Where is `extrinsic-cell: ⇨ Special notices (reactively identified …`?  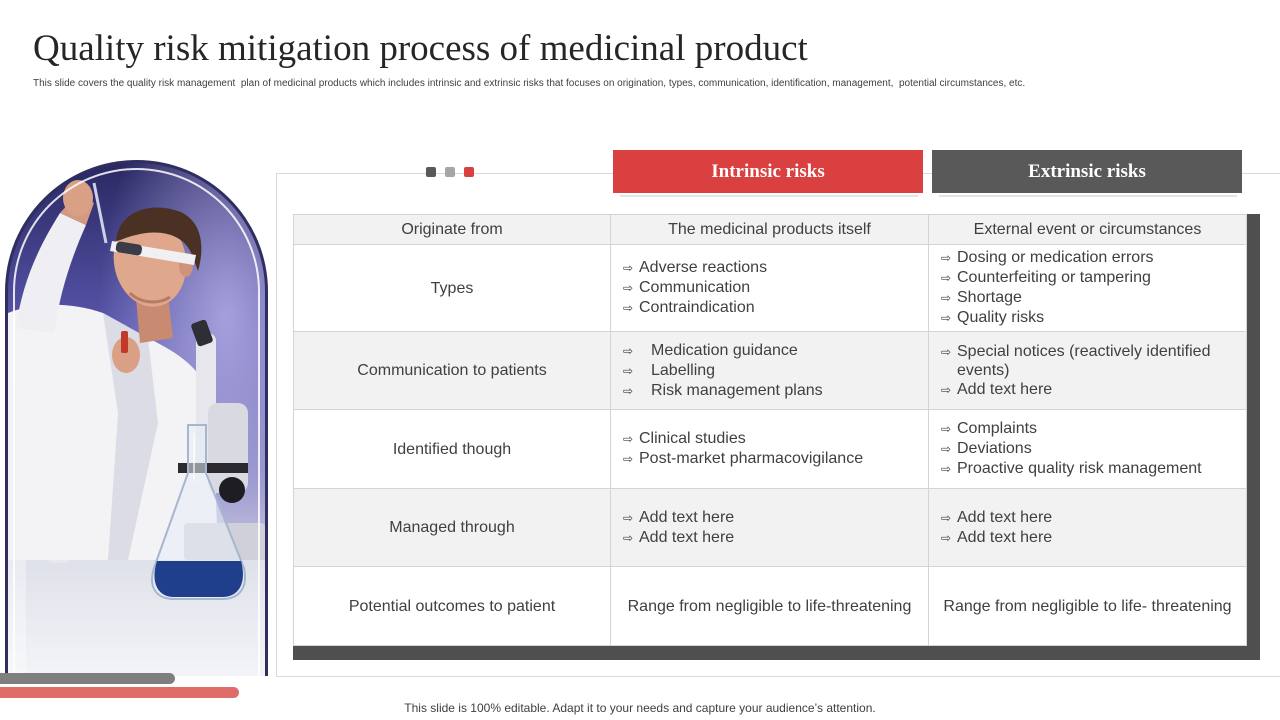
extrinsic-cell: ⇨ Special notices (reactively identified … is located at coordinates (1087, 370).